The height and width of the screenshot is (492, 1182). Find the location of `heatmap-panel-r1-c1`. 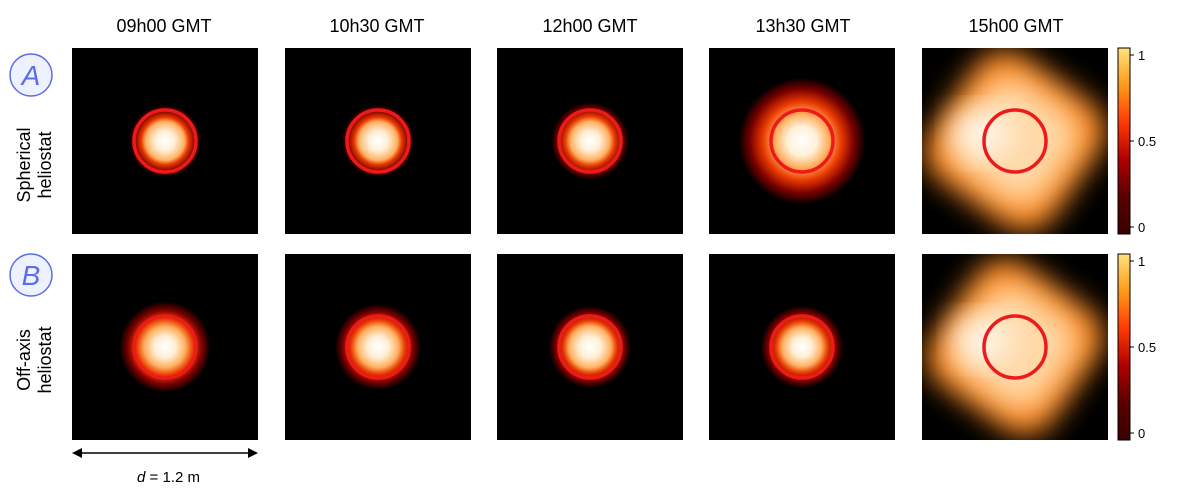

heatmap-panel-r1-c1 is located at coordinates (378, 347).